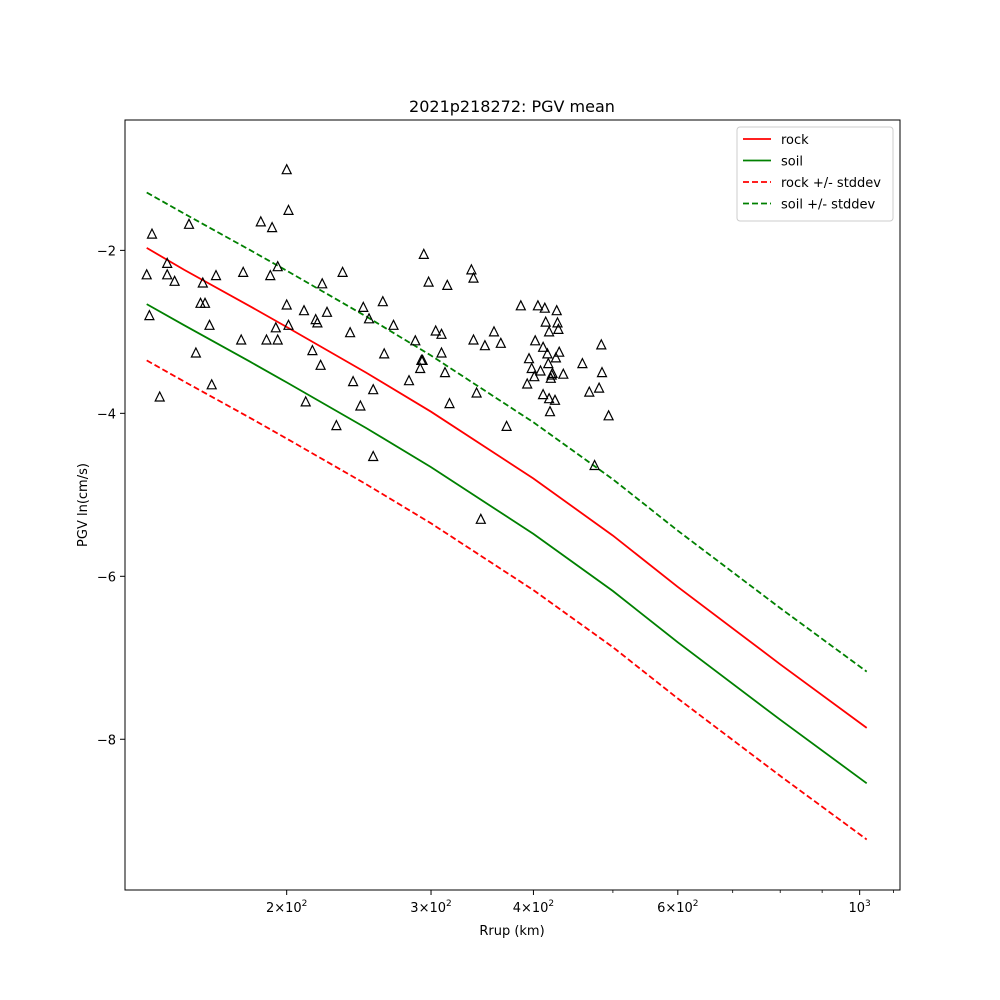  I want to click on y-axis-label: PGV ln(cm/s), so click(83, 505).